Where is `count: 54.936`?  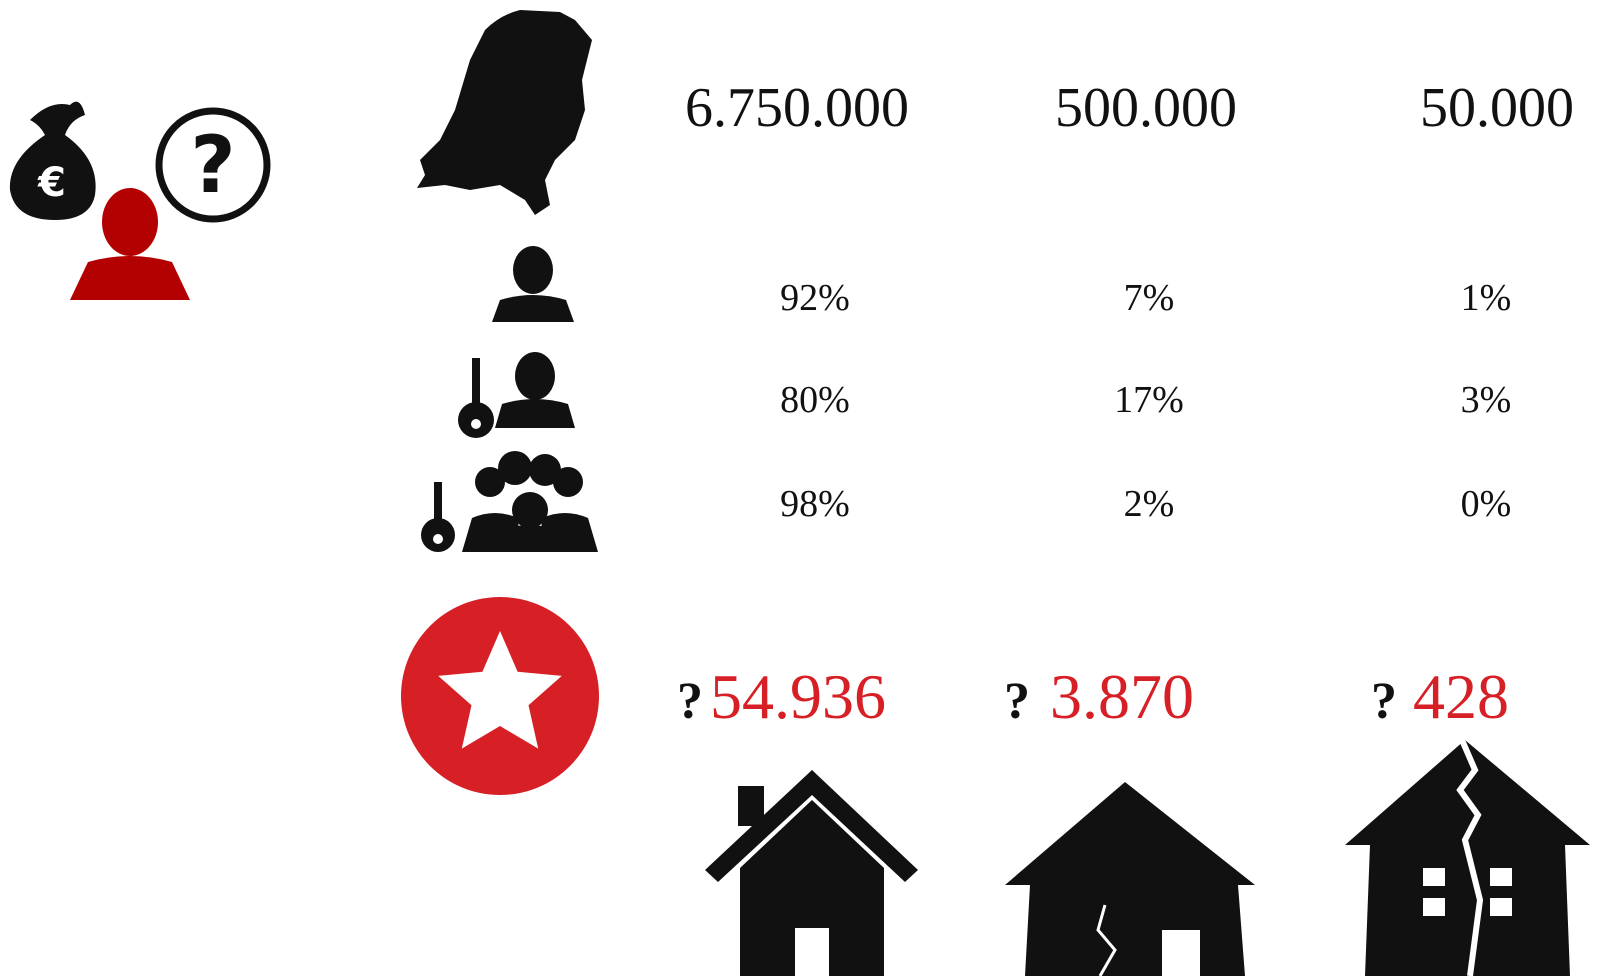 count: 54.936 is located at coordinates (798, 696).